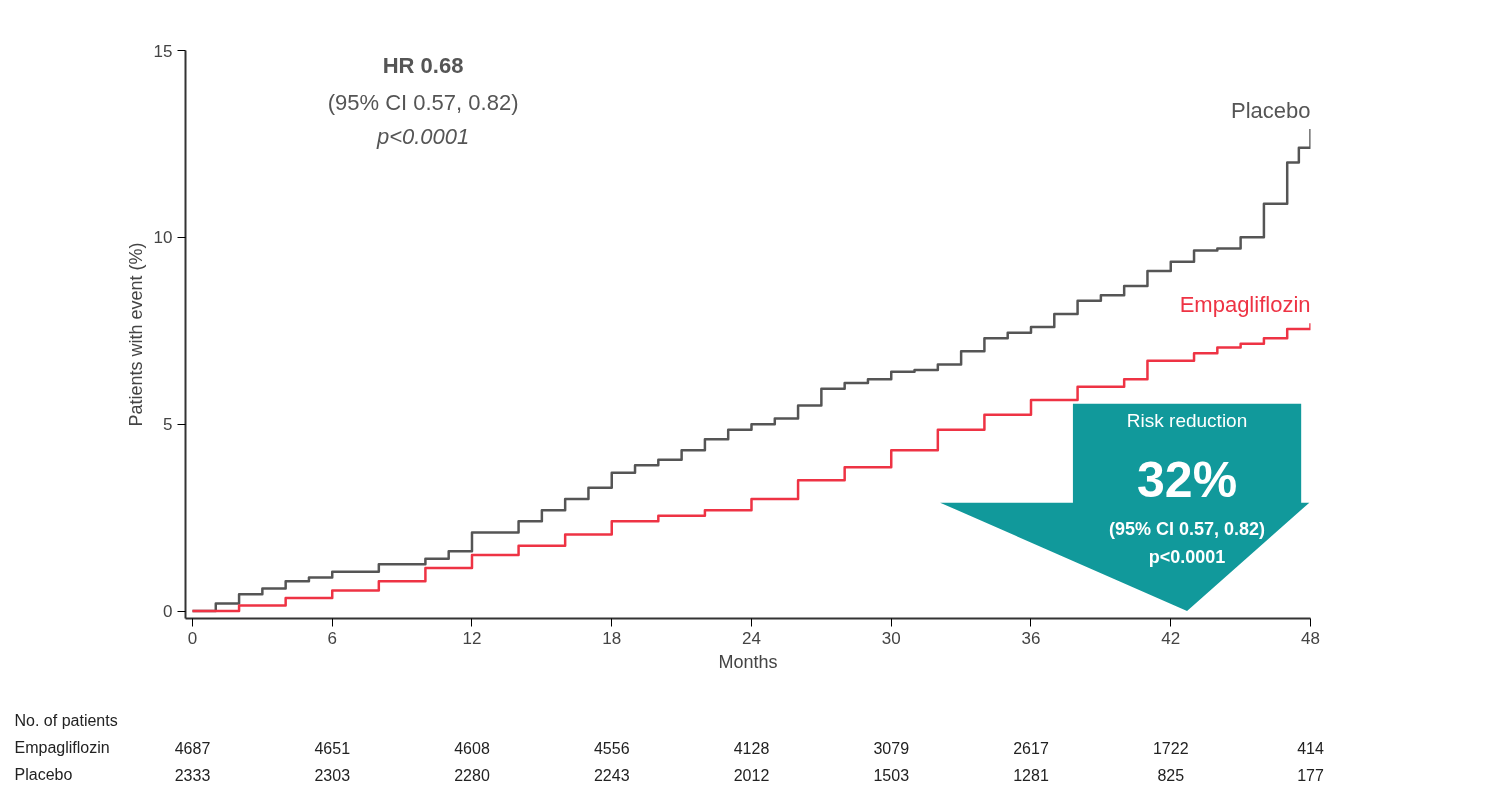 This screenshot has height=785, width=1507. What do you see at coordinates (168, 612) in the screenshot?
I see `y-tick-label: 0` at bounding box center [168, 612].